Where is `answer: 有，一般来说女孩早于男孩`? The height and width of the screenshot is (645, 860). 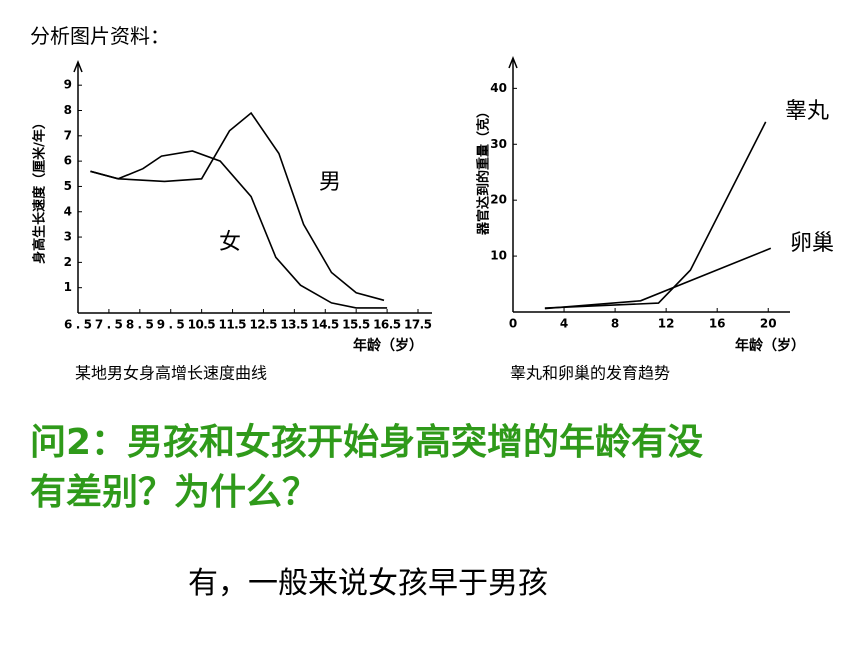
answer: 有，一般来说女孩早于男孩 is located at coordinates (368, 583).